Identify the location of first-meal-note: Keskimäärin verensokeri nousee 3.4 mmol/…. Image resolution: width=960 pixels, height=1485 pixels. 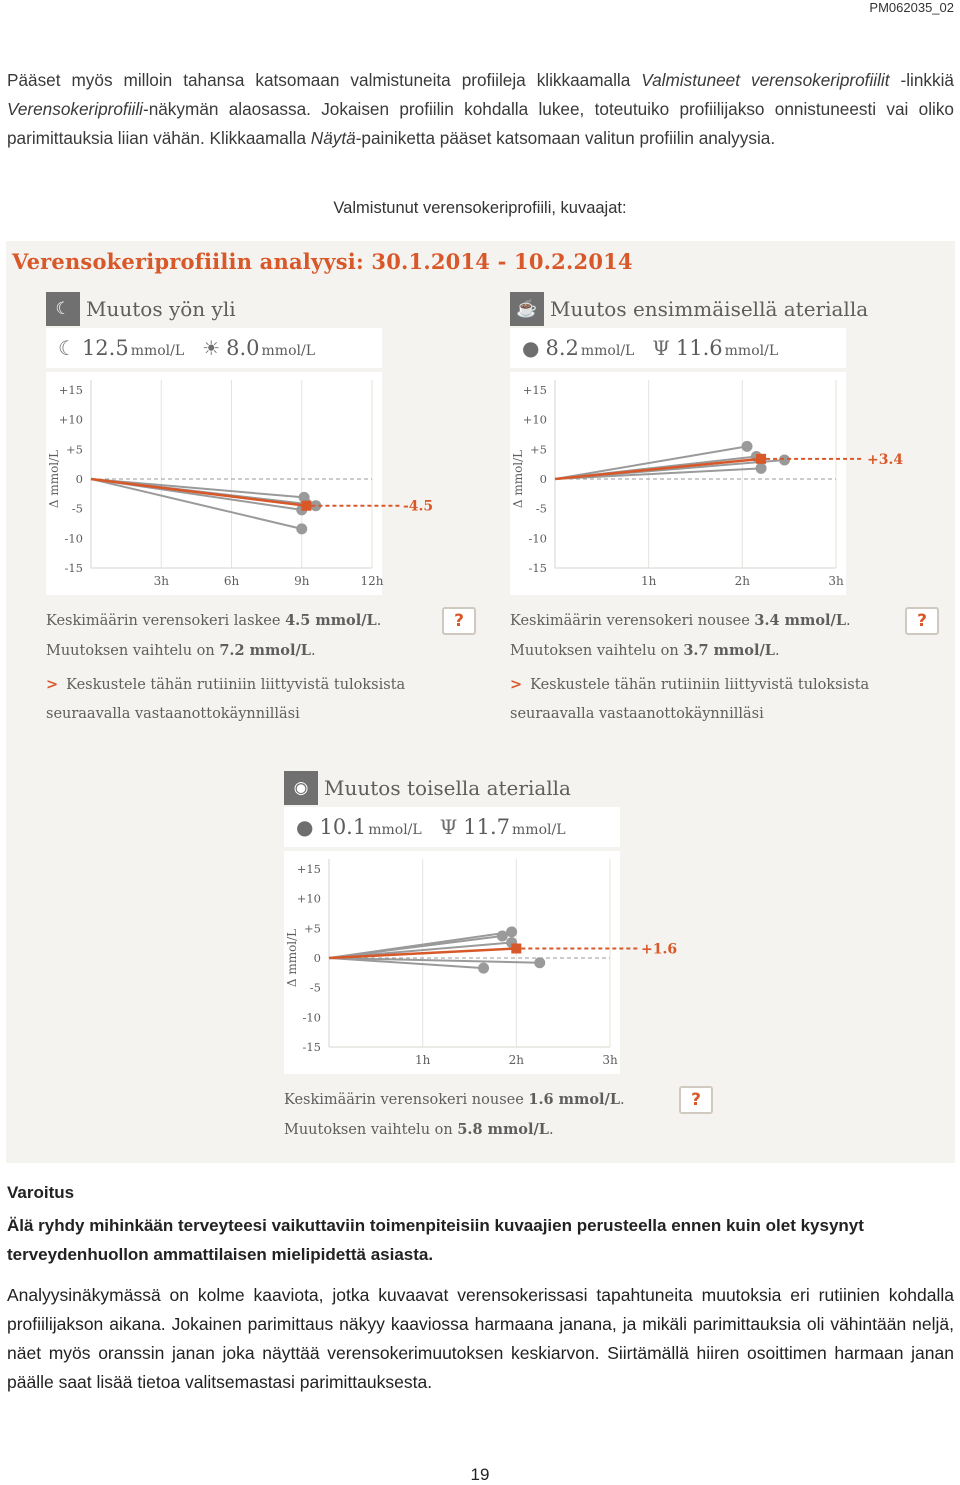
(680, 636).